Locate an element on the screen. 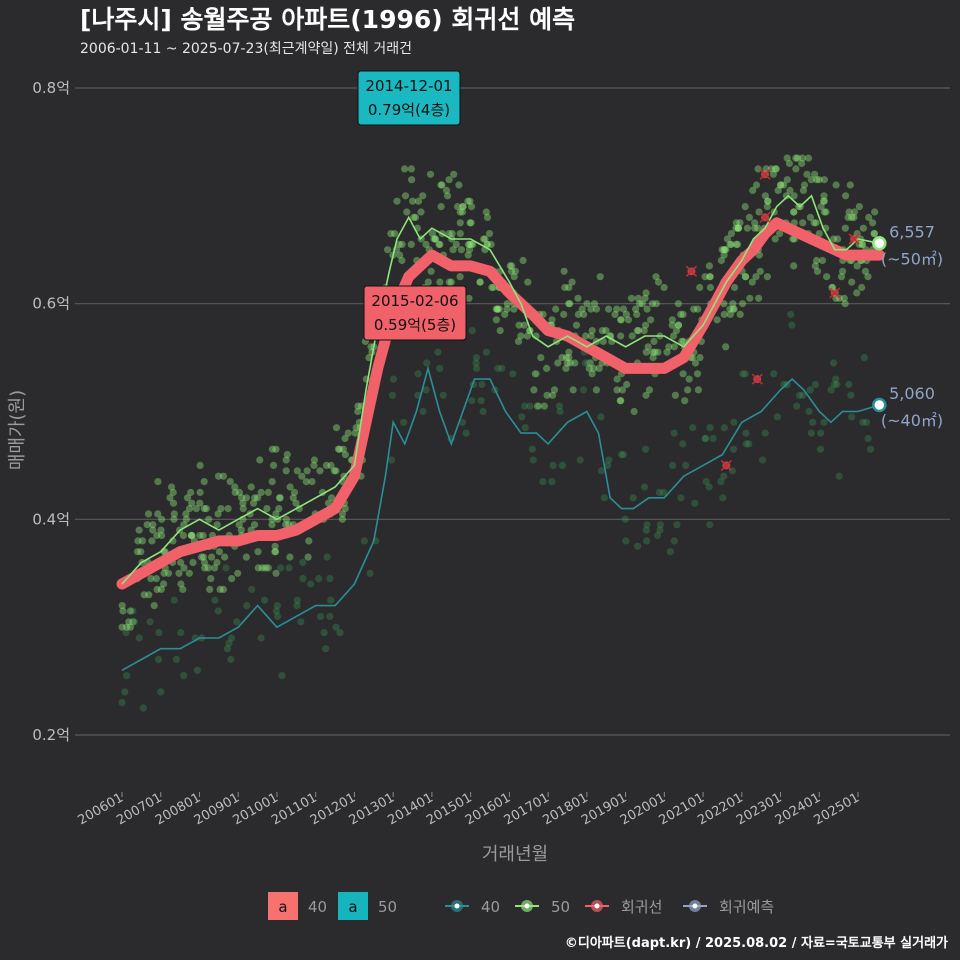  annotation-box is located at coordinates (409, 98).